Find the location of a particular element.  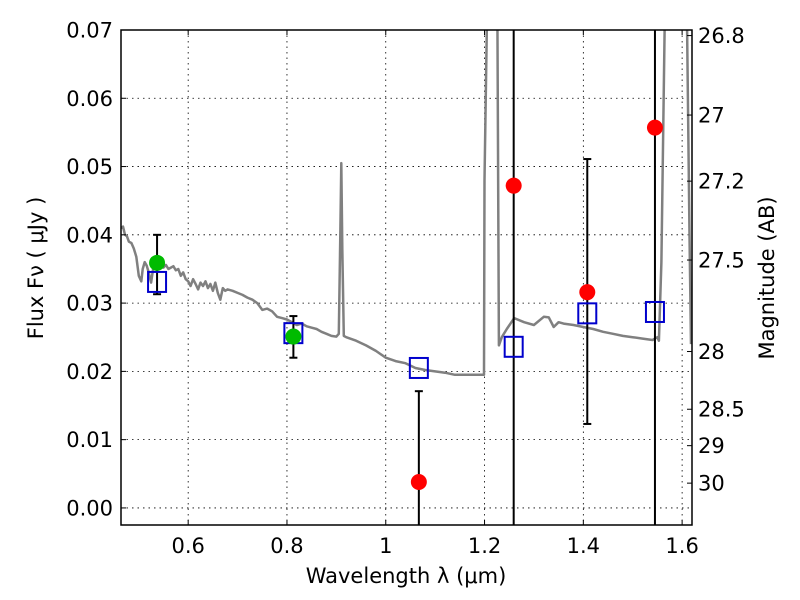

y-tick-label: 0.02 is located at coordinates (89, 372).